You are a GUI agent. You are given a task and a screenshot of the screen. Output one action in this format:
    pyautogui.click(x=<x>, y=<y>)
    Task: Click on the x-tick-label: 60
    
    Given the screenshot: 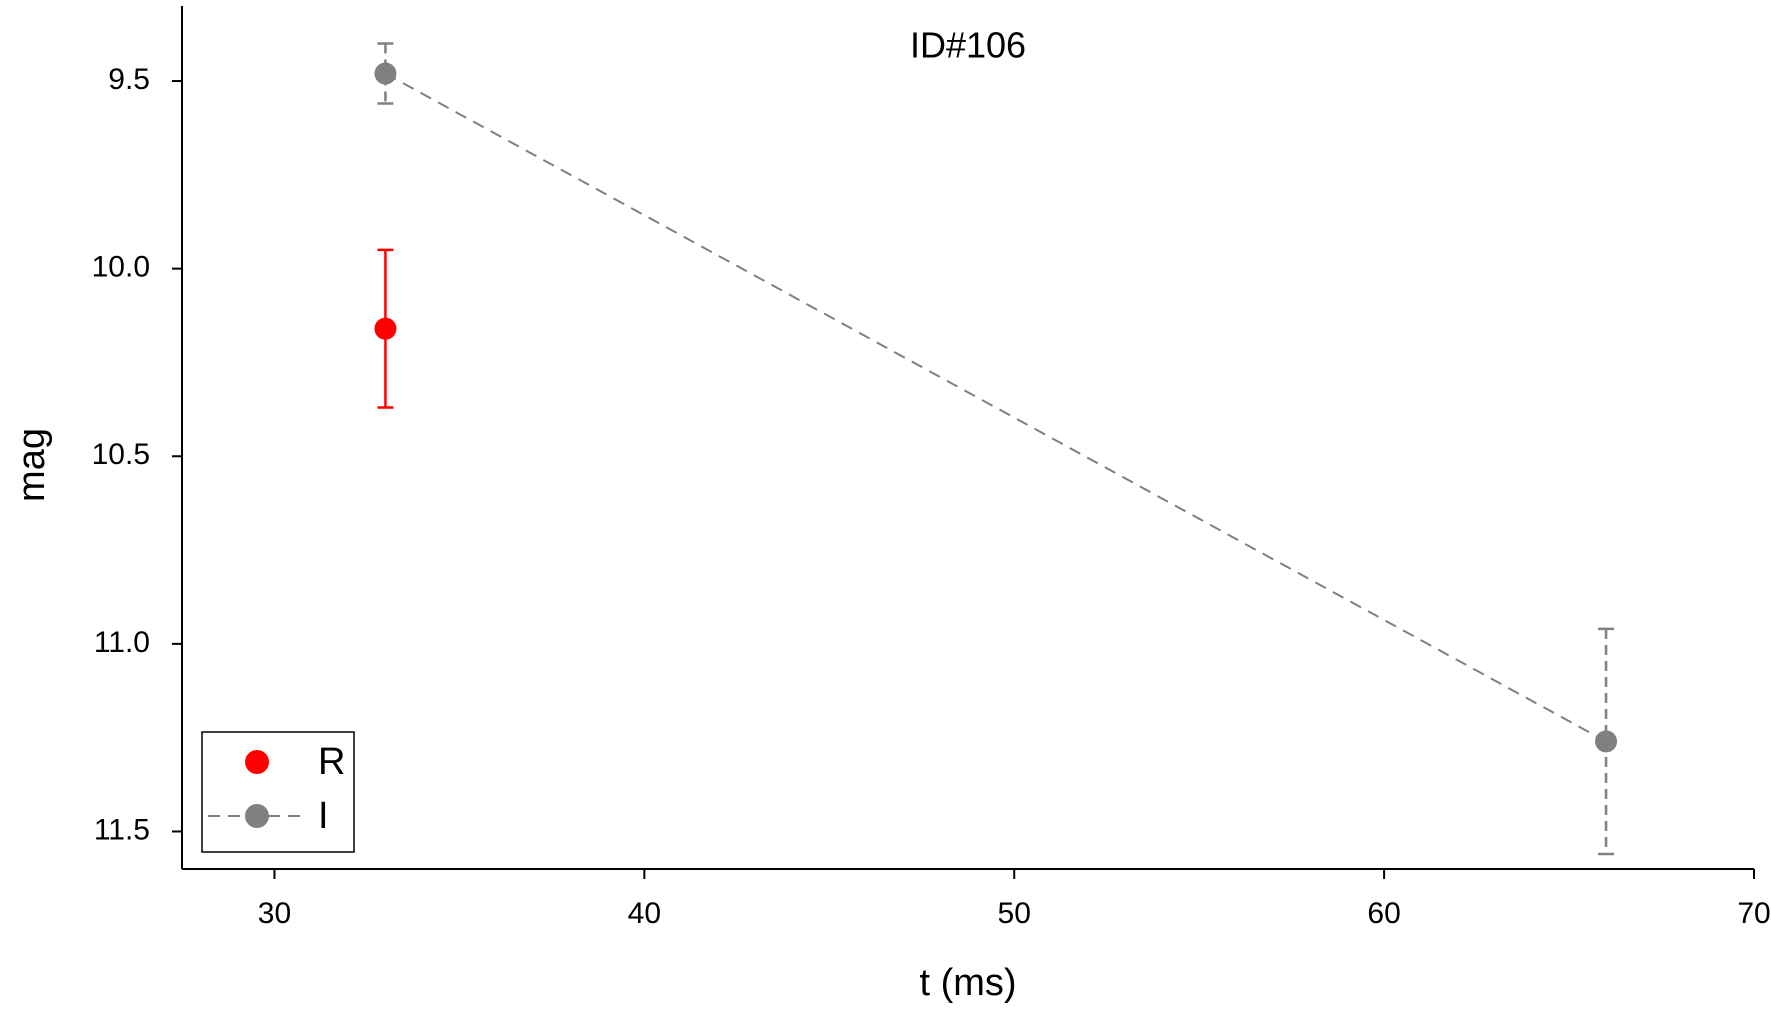 What is the action you would take?
    pyautogui.click(x=1383, y=913)
    